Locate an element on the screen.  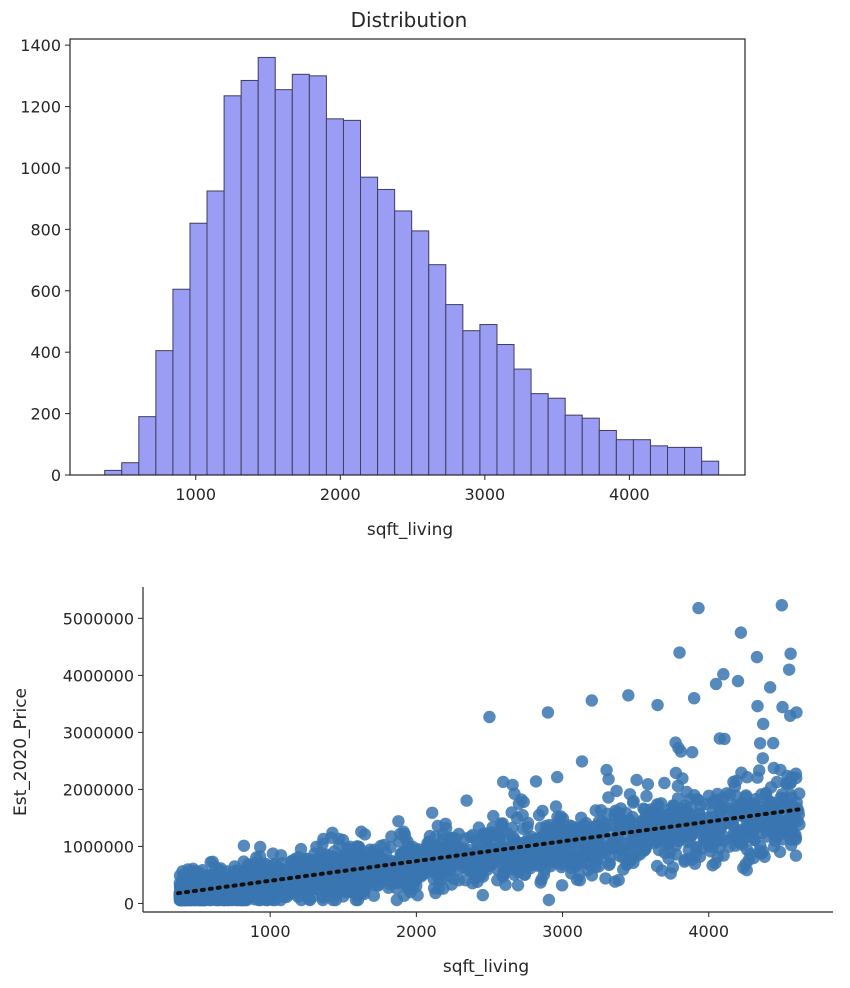
scatter-outlier-points is located at coordinates (643, 661).